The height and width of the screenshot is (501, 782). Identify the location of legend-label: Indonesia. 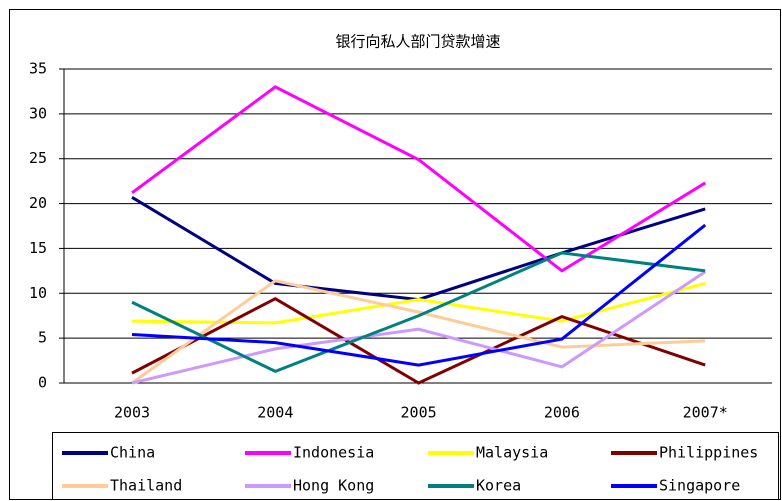
(333, 453).